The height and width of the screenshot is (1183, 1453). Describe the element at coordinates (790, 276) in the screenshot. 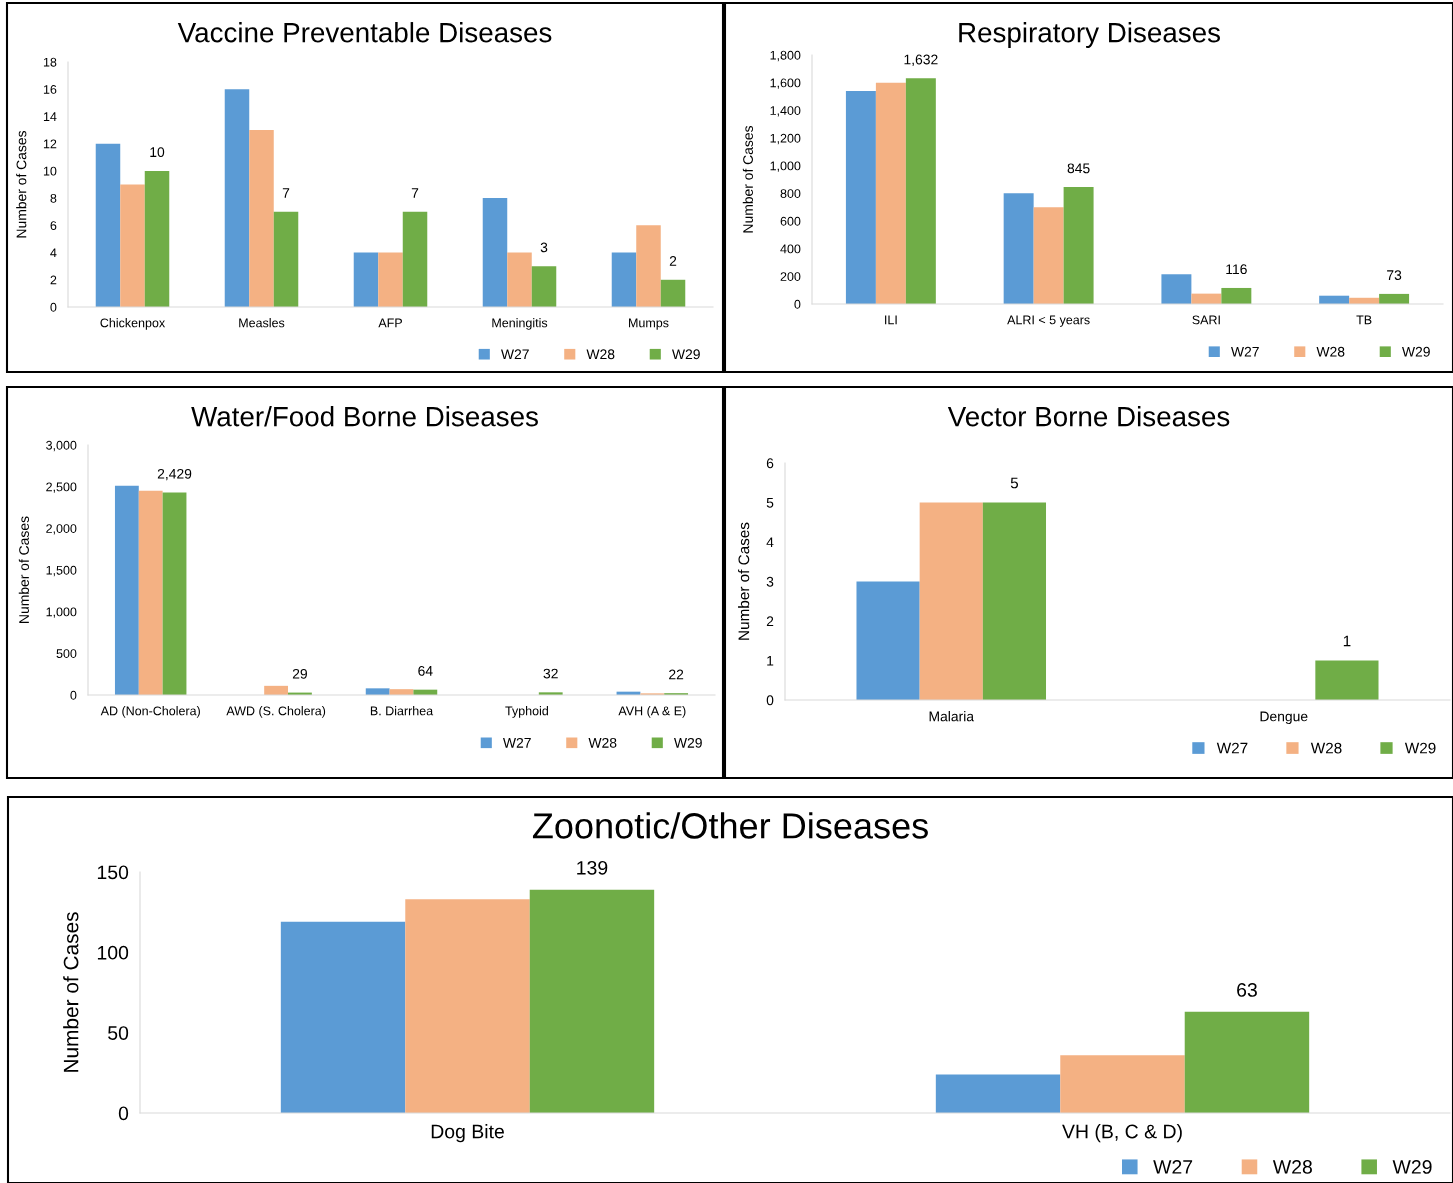

I see `y-tick-label: 200` at that location.